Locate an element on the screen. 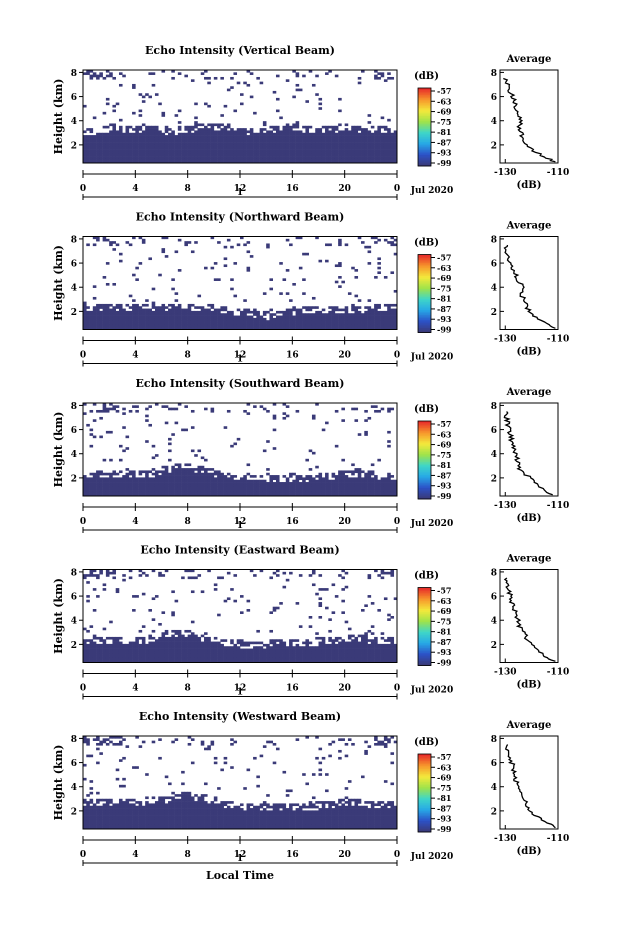 The height and width of the screenshot is (929, 618). average-x-label: (dB) is located at coordinates (529, 352).